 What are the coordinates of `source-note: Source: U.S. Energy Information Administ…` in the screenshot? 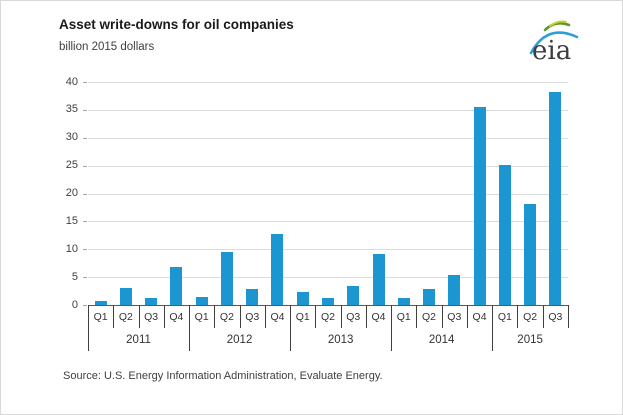 It's located at (223, 376).